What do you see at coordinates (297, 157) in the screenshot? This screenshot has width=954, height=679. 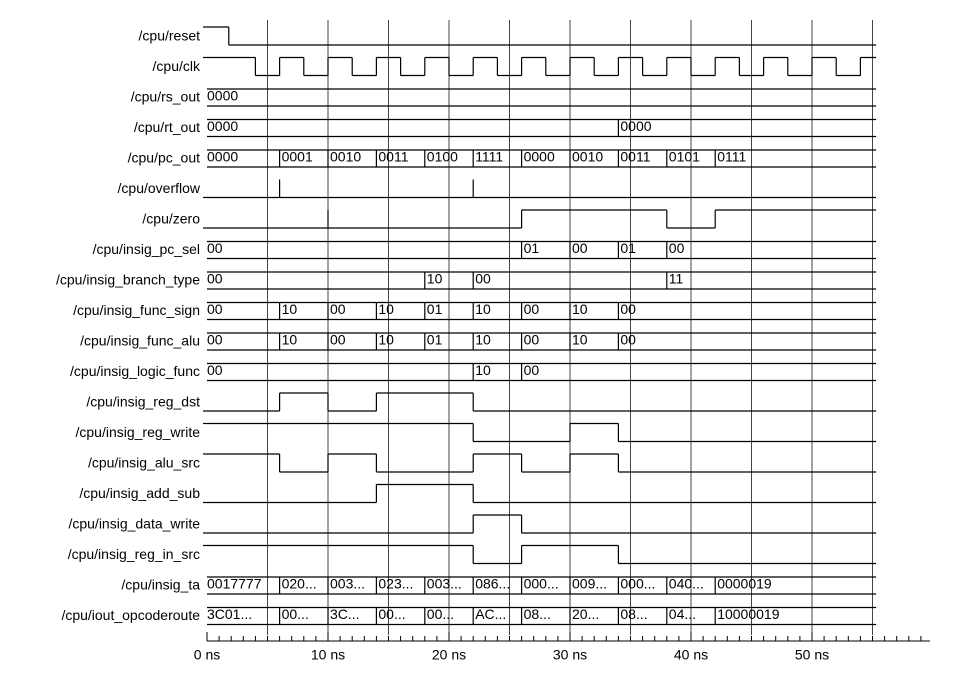 I see `bus-value: 0001` at bounding box center [297, 157].